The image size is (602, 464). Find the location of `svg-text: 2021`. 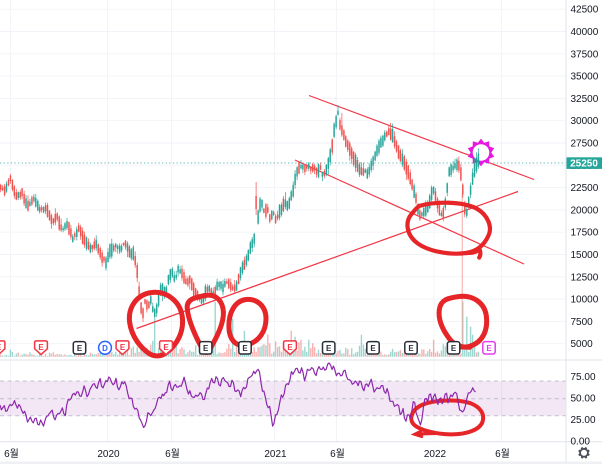

svg-text: 2021 is located at coordinates (275, 454).